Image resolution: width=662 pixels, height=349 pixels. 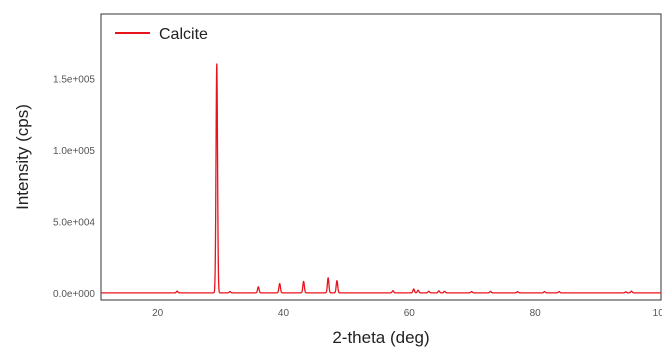 What do you see at coordinates (183, 34) in the screenshot?
I see `legend-label-calcite: Calcite` at bounding box center [183, 34].